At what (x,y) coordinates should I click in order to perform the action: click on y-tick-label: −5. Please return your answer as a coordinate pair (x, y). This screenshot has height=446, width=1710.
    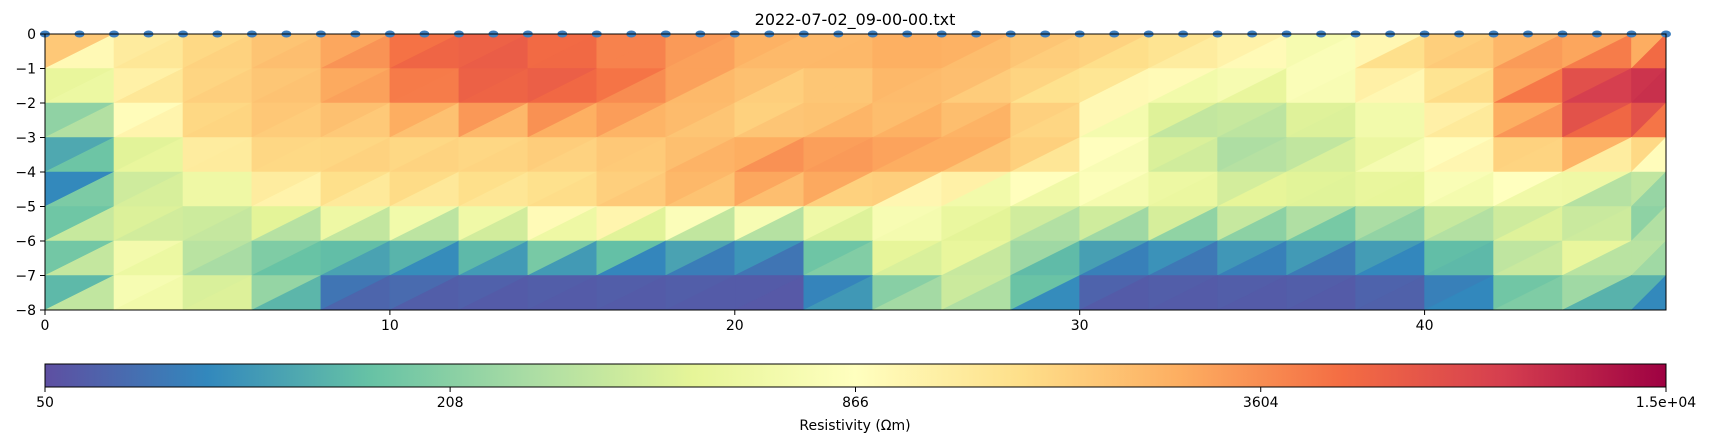
    Looking at the image, I should click on (25, 208).